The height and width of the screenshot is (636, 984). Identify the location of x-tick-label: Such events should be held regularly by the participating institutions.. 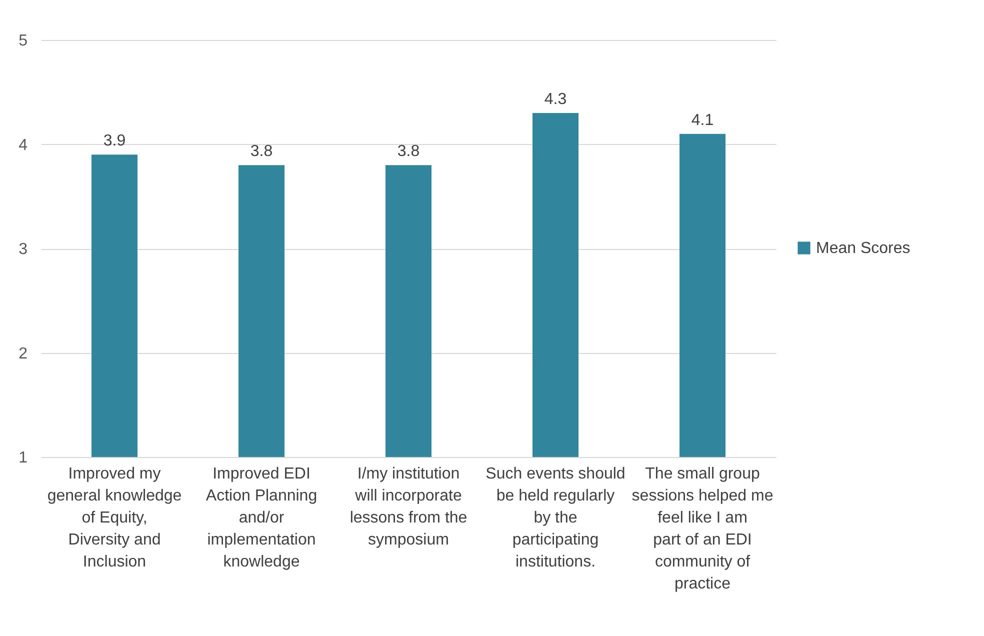
(556, 518).